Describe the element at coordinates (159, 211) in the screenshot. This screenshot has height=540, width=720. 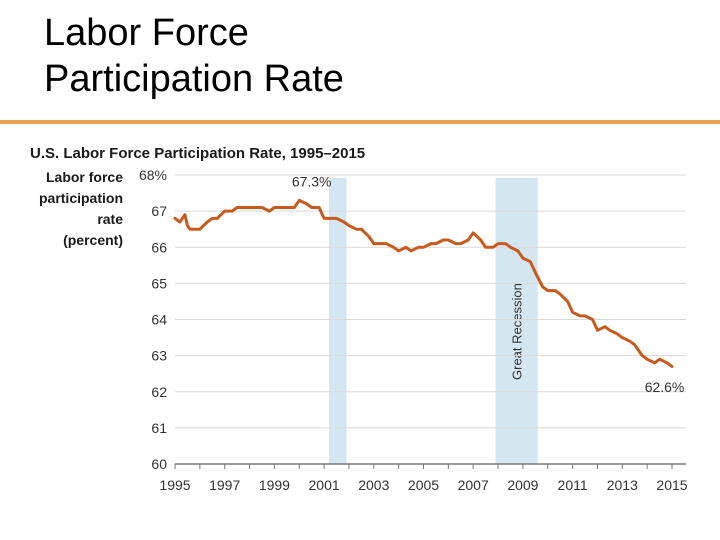
I see `y-tick-label: 67` at that location.